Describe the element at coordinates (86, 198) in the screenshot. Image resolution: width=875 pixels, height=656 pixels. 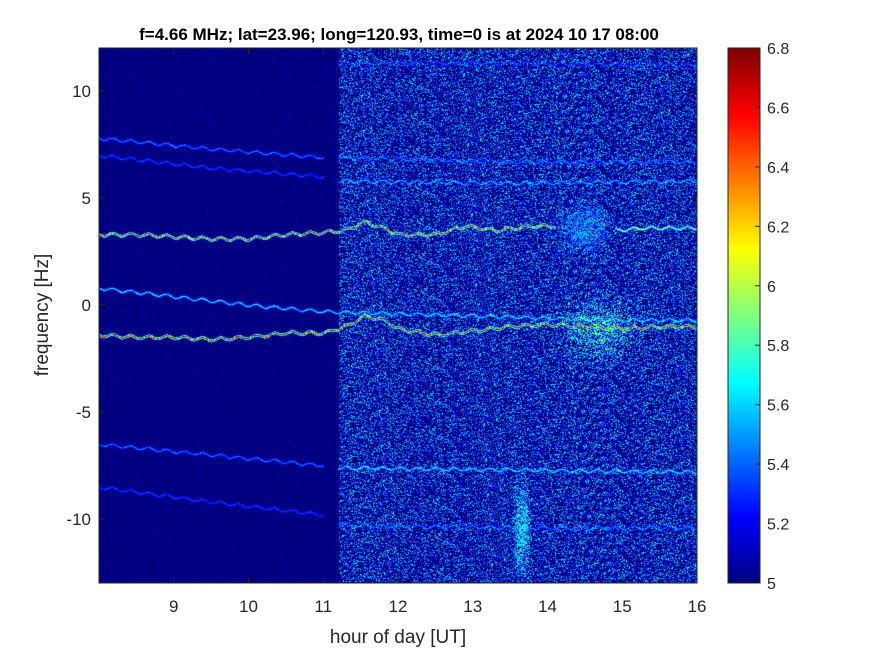
I see `y-tick-label: 5` at that location.